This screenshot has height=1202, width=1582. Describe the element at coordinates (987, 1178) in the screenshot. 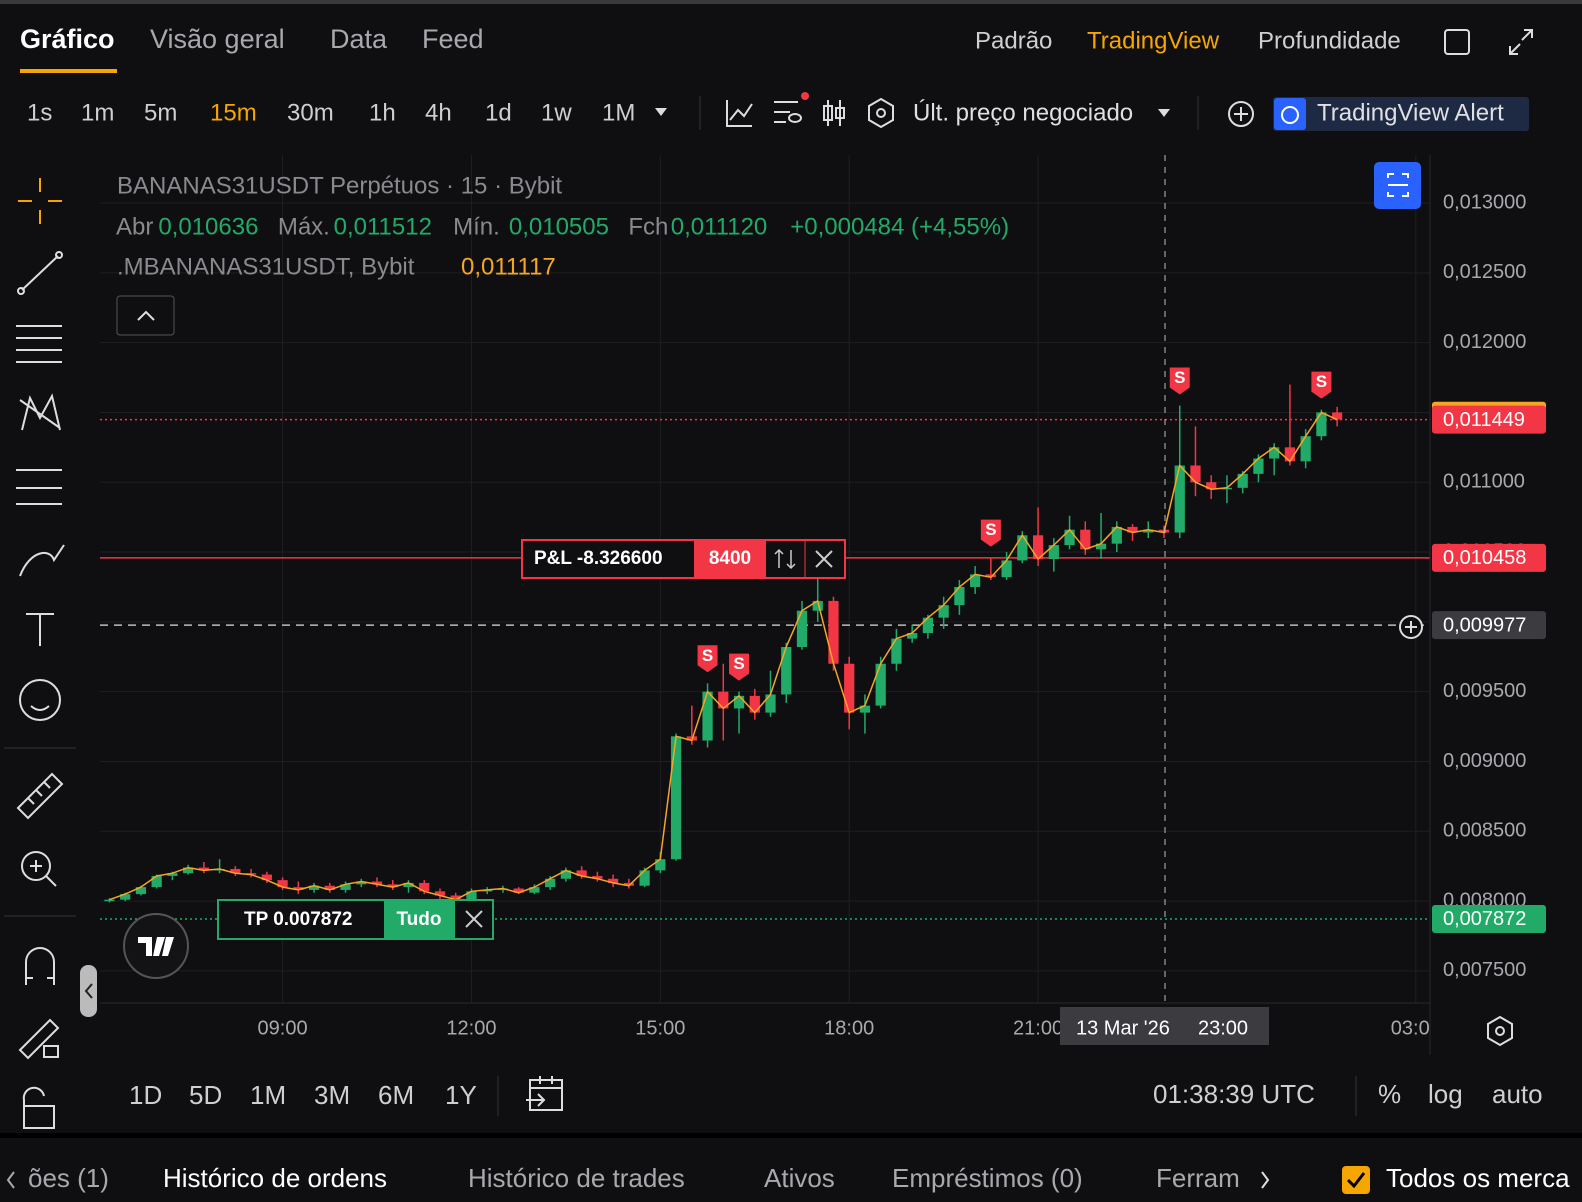

I see `bottom-tab: Empréstimos (0)` at that location.